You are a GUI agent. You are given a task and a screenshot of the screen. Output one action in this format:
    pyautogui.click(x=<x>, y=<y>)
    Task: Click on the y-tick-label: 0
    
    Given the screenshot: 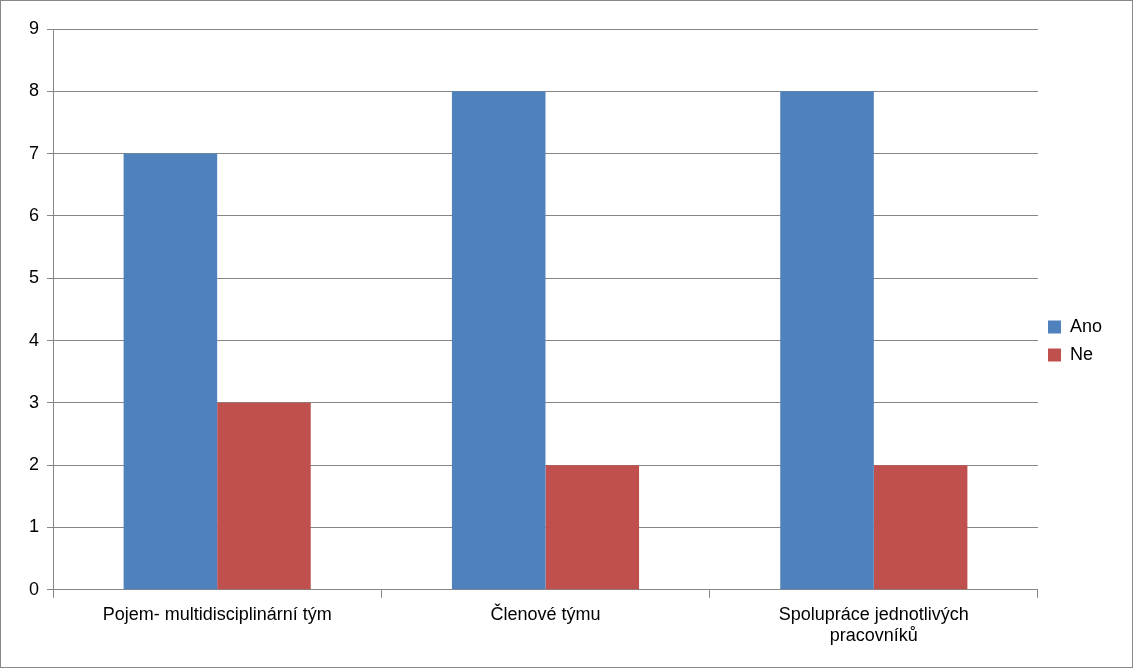 What is the action you would take?
    pyautogui.click(x=34, y=588)
    